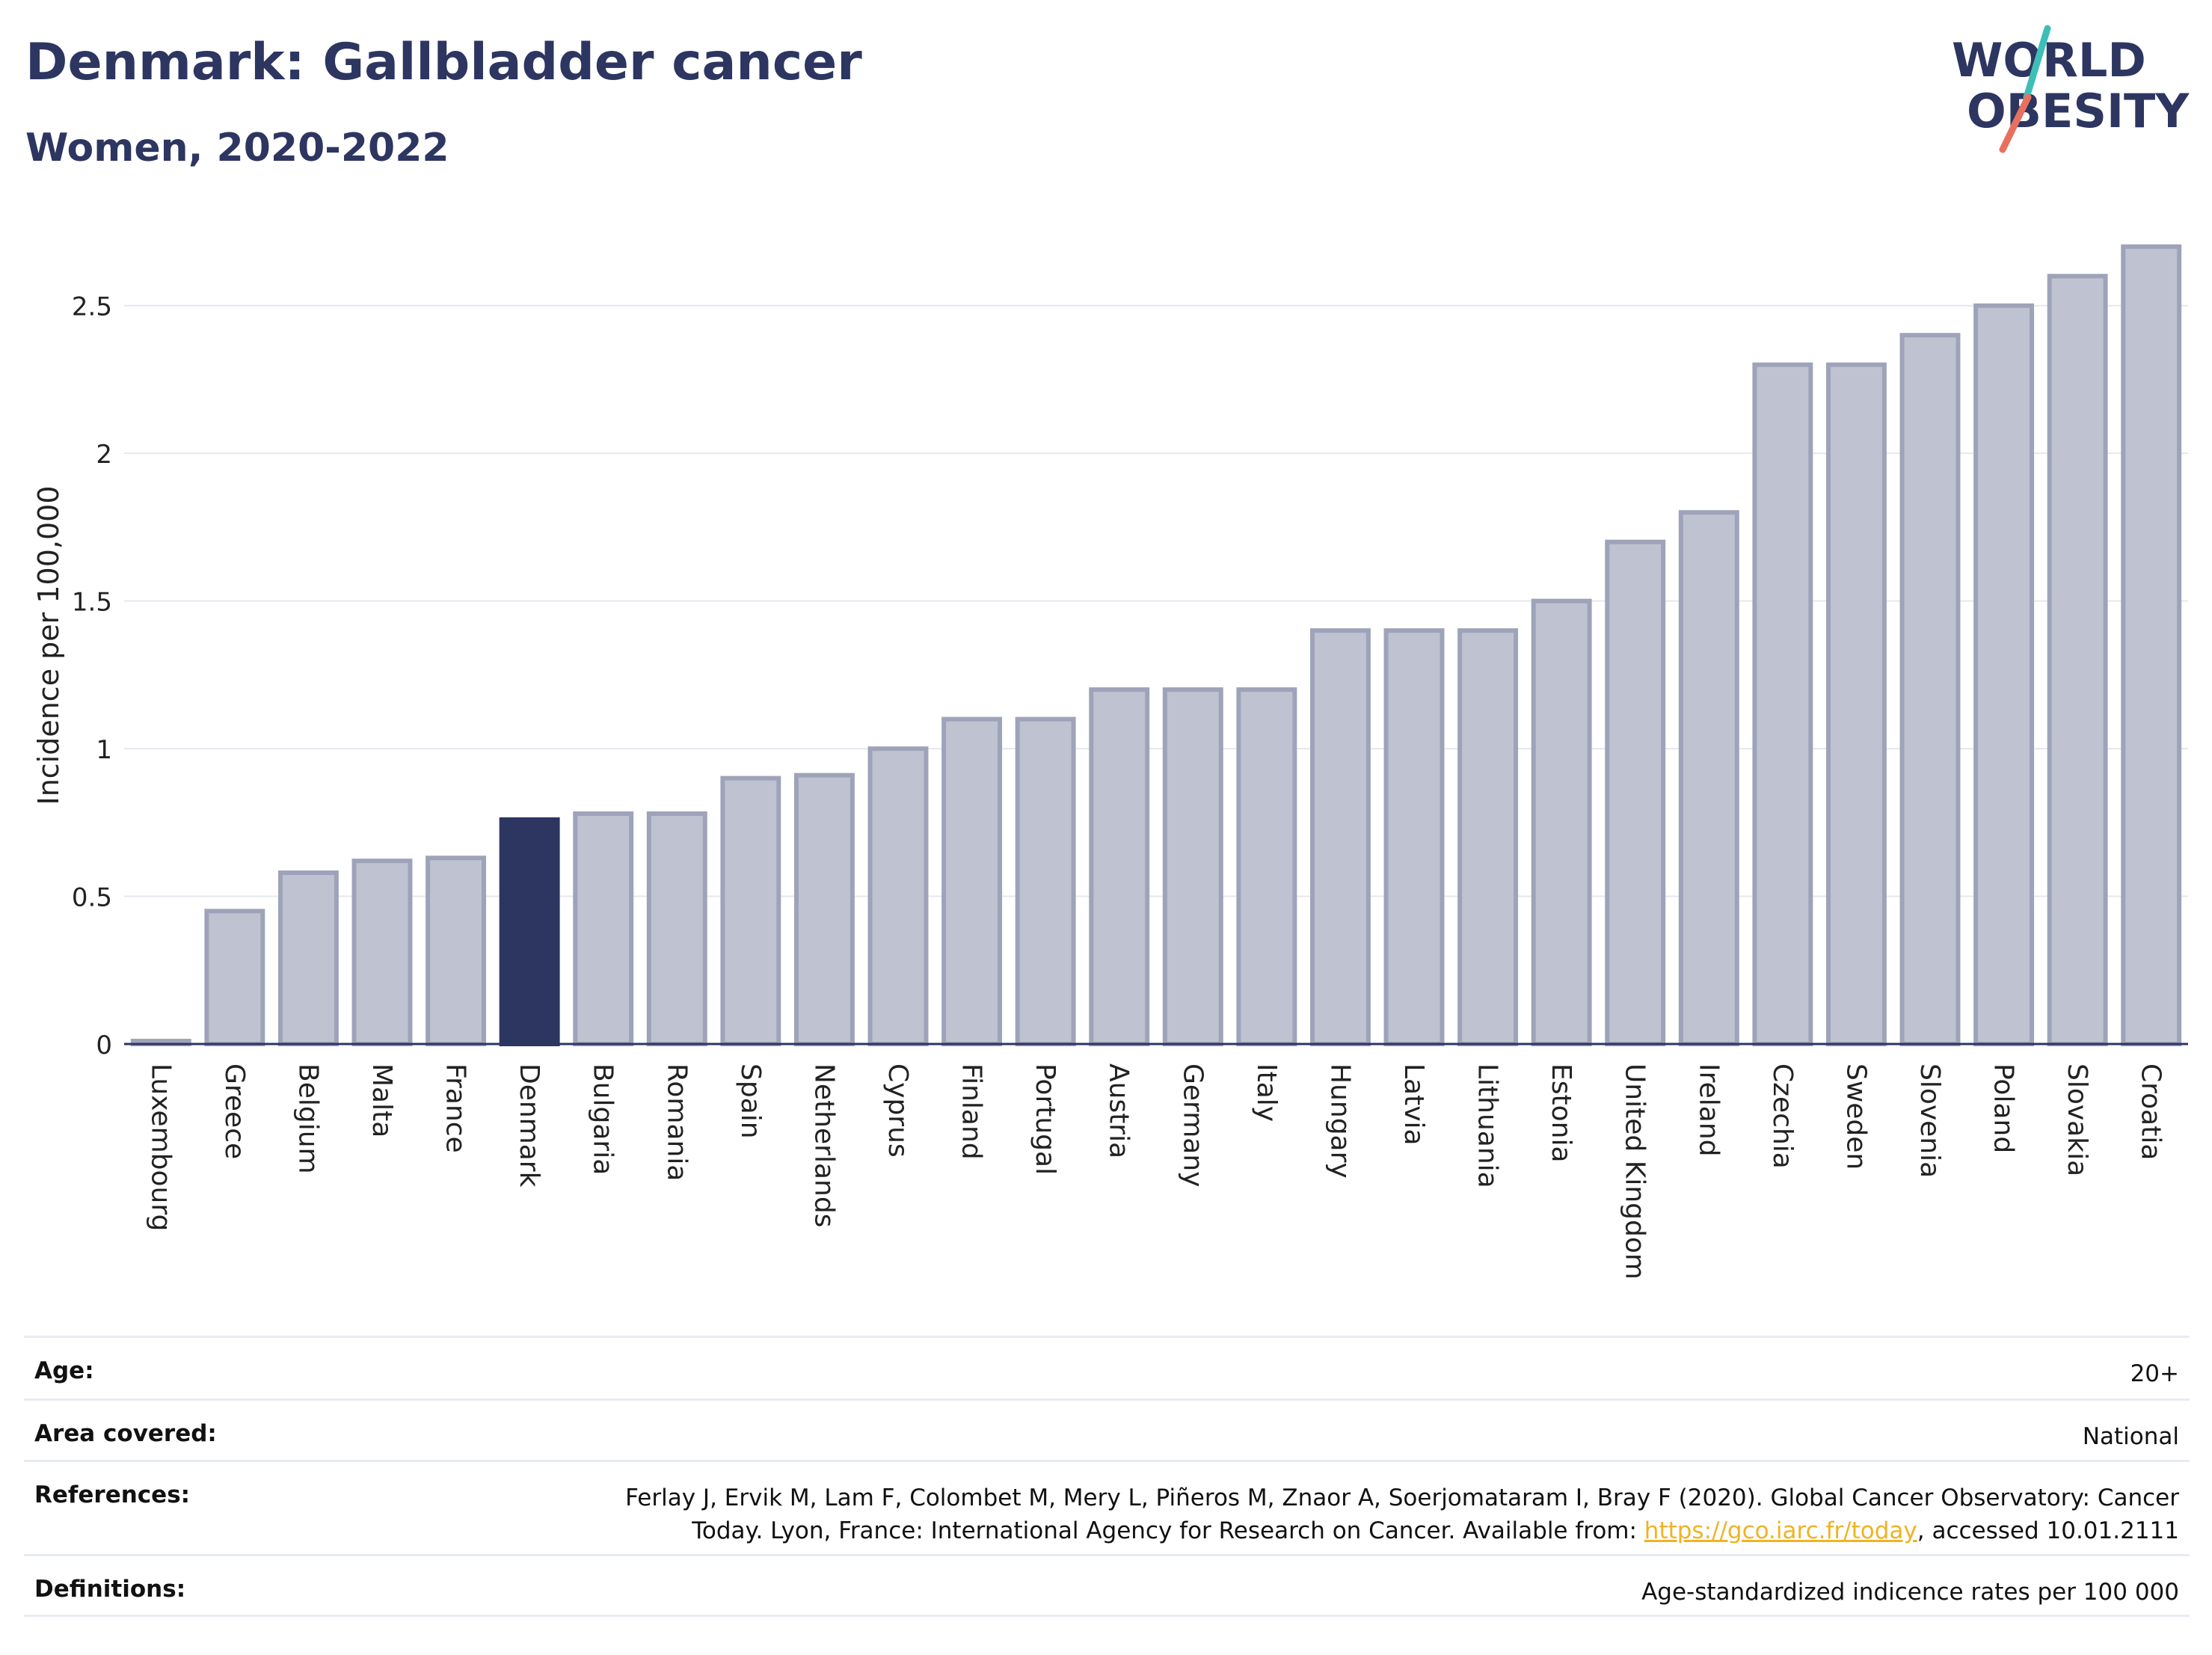 Image resolution: width=2212 pixels, height=1655 pixels. Describe the element at coordinates (1413, 1104) in the screenshot. I see `x-tick-label: Latvia` at that location.